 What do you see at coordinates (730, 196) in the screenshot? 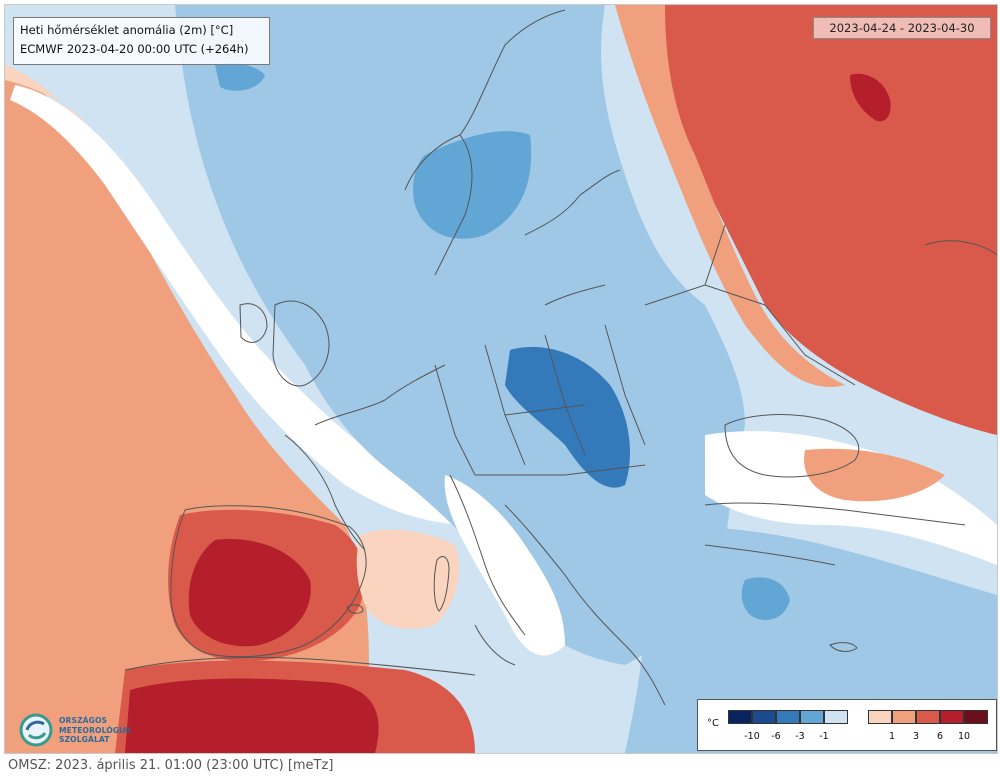
I see `east-light-warm-edge` at bounding box center [730, 196].